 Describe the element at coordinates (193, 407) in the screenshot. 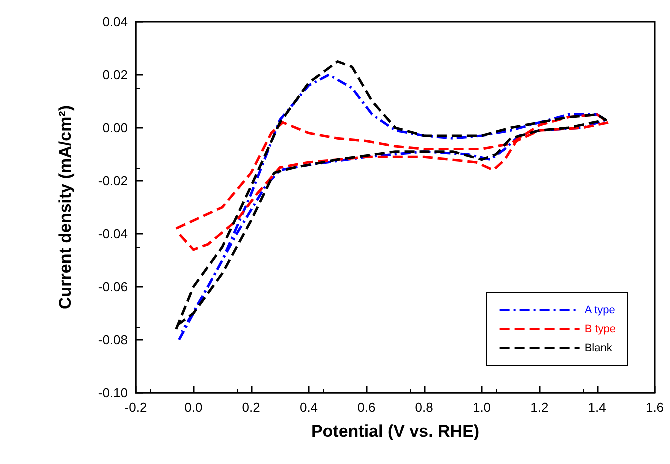

I see `x-tick-label: 0.0` at that location.